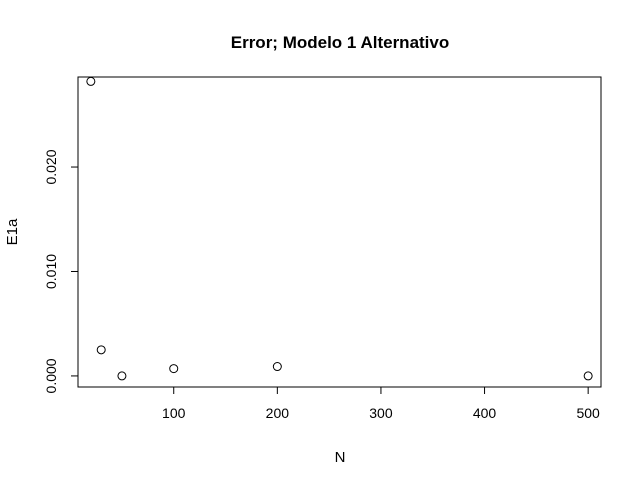 The width and height of the screenshot is (641, 486). I want to click on x-tick-label: 300, so click(381, 413).